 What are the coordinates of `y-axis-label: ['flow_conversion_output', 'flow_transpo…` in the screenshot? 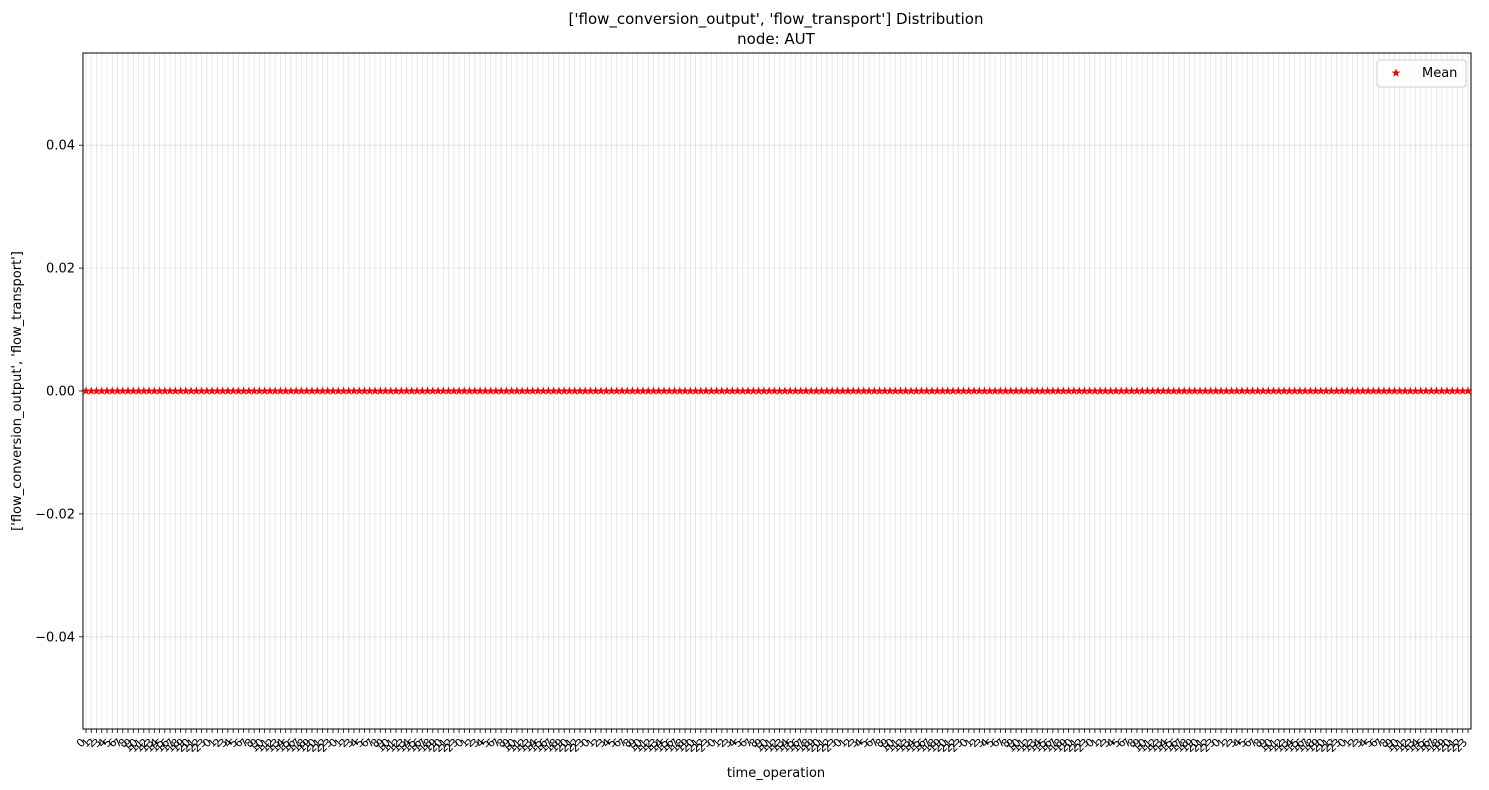 It's located at (17, 391).